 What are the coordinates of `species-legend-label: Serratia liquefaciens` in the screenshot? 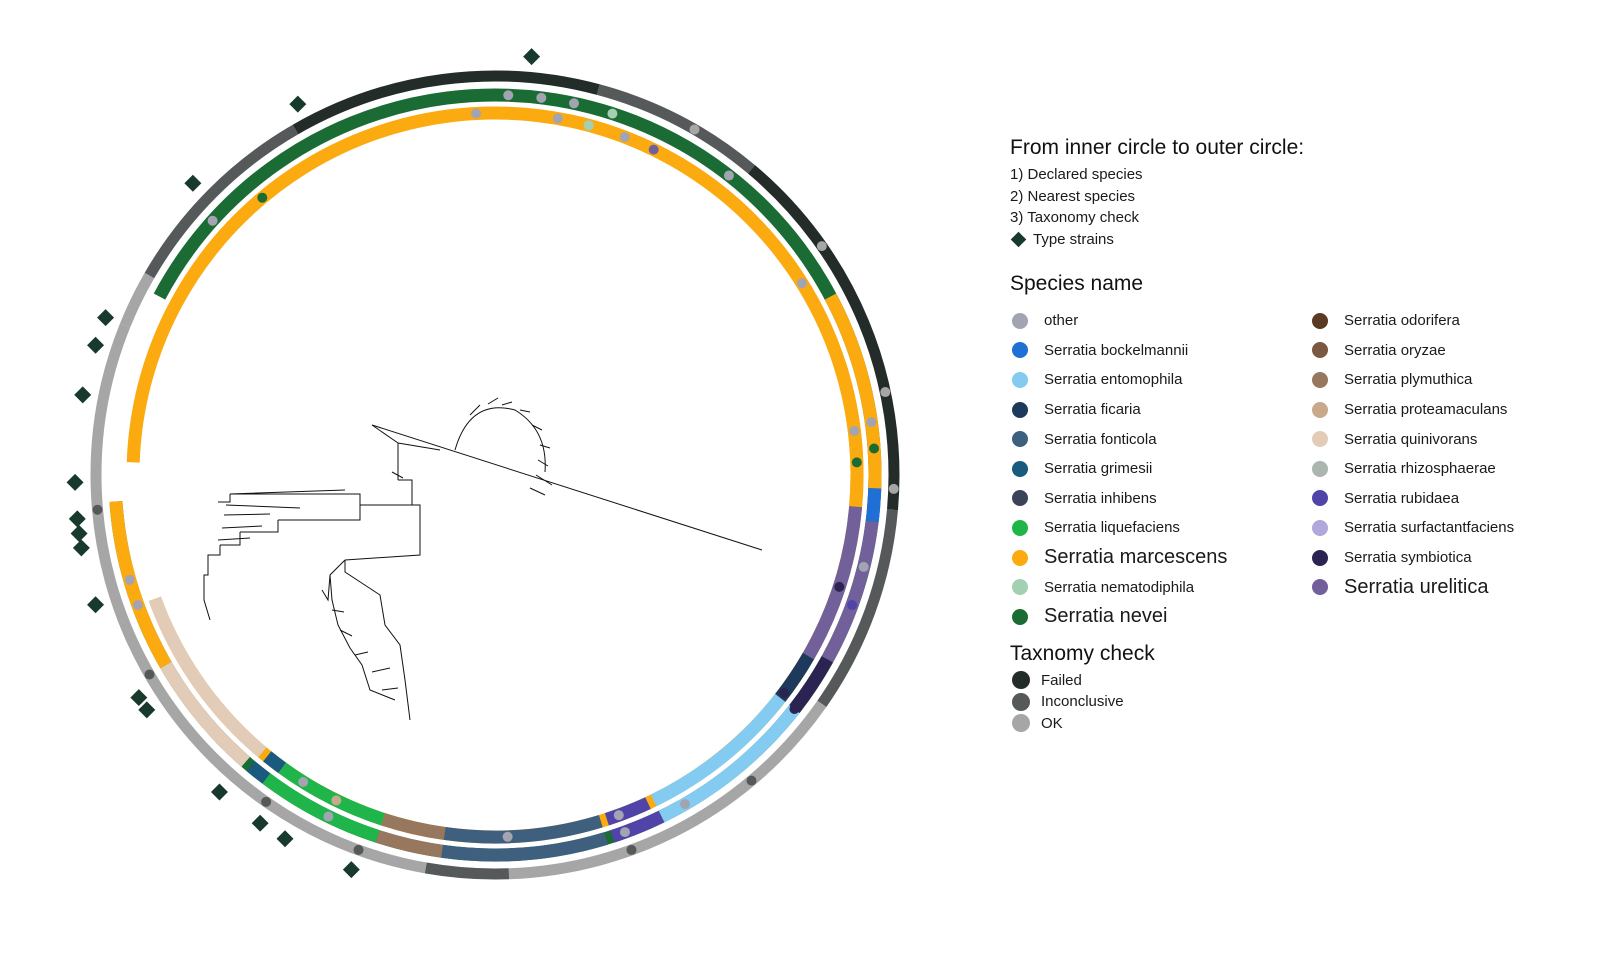 It's located at (1112, 527).